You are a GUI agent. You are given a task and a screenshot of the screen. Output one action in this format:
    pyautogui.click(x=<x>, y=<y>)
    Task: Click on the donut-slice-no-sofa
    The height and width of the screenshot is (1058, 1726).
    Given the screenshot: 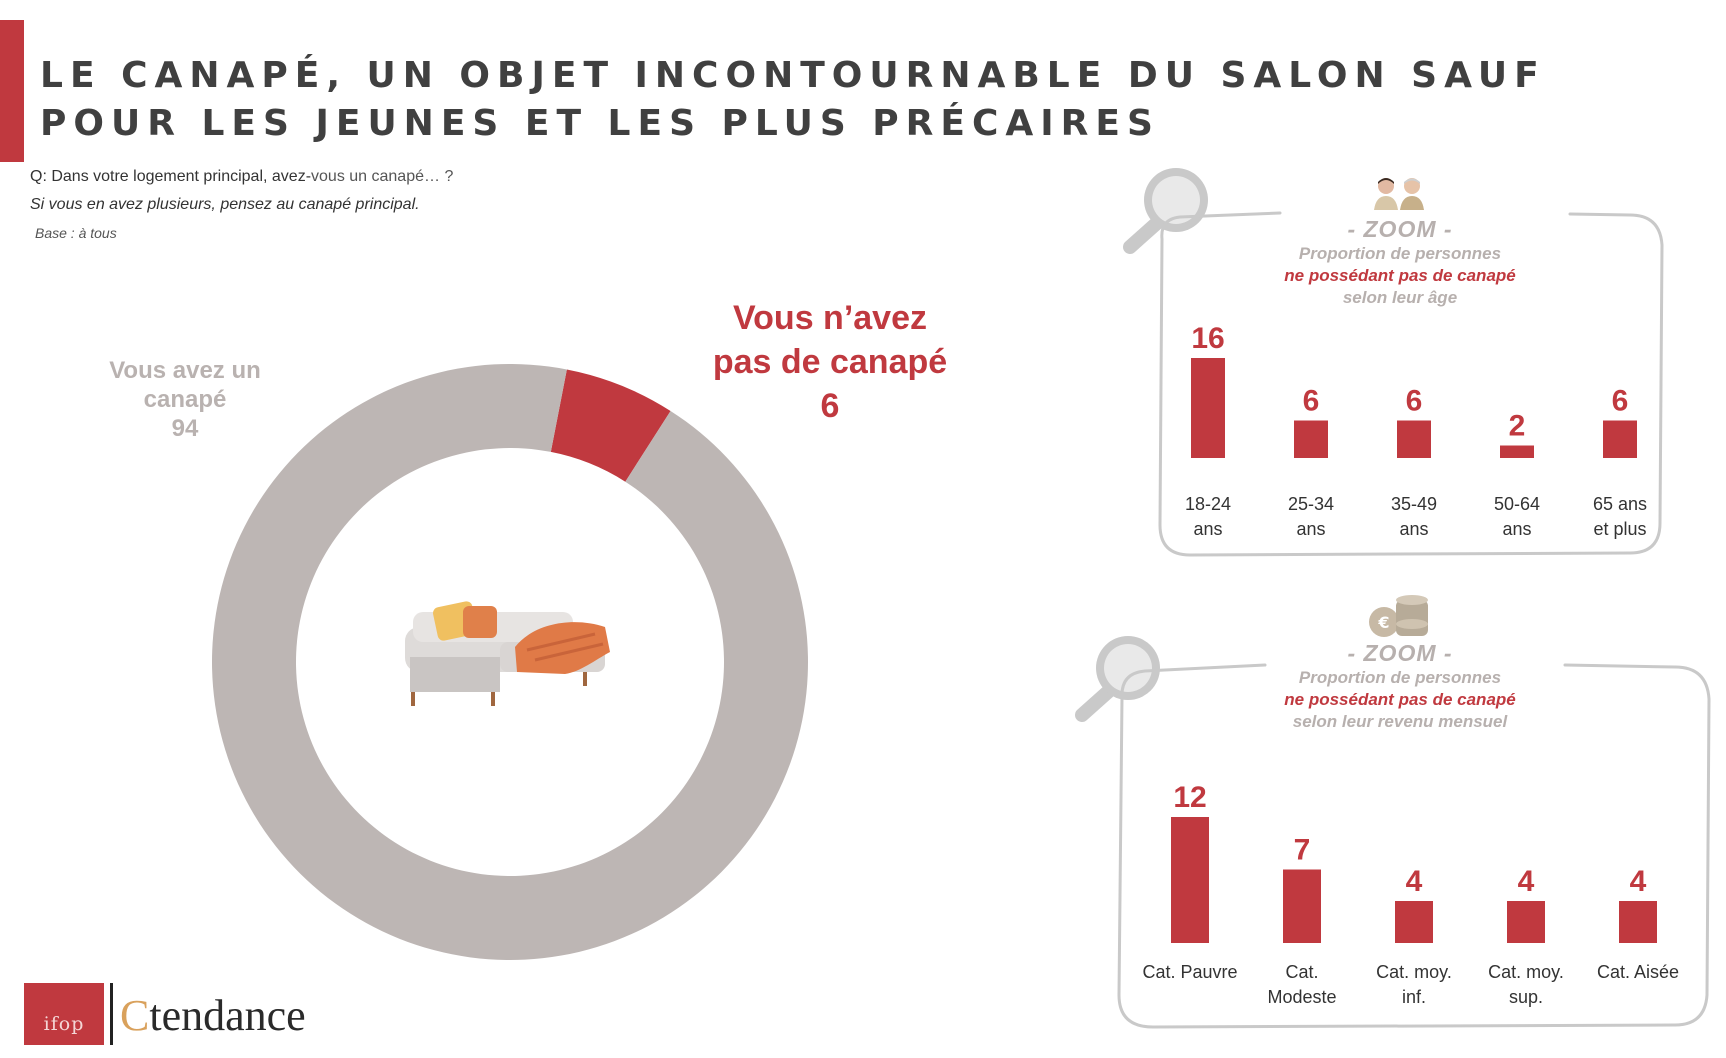 What is the action you would take?
    pyautogui.click(x=610, y=425)
    